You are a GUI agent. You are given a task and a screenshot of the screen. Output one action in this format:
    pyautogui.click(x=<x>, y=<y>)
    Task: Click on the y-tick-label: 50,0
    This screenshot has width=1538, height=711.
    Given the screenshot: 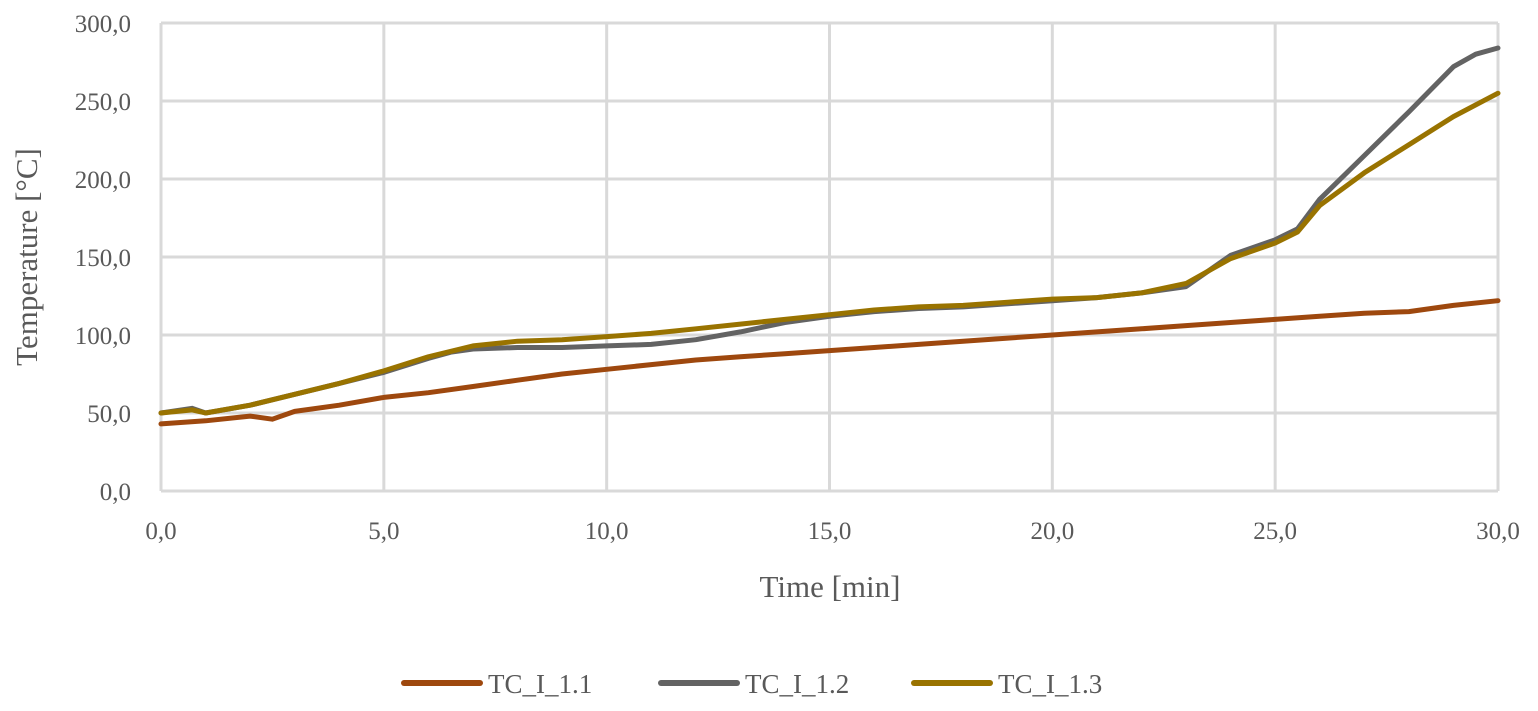 What is the action you would take?
    pyautogui.click(x=109, y=414)
    